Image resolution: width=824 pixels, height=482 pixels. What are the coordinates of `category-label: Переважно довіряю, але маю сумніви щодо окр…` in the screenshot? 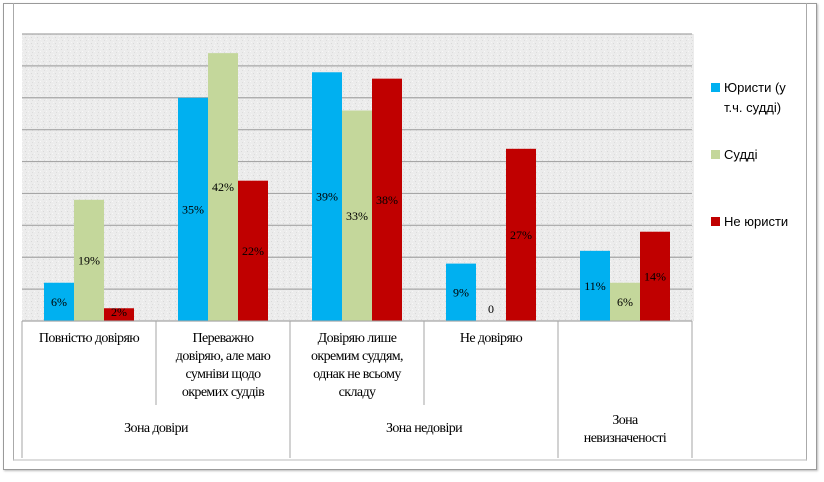 It's located at (223, 366).